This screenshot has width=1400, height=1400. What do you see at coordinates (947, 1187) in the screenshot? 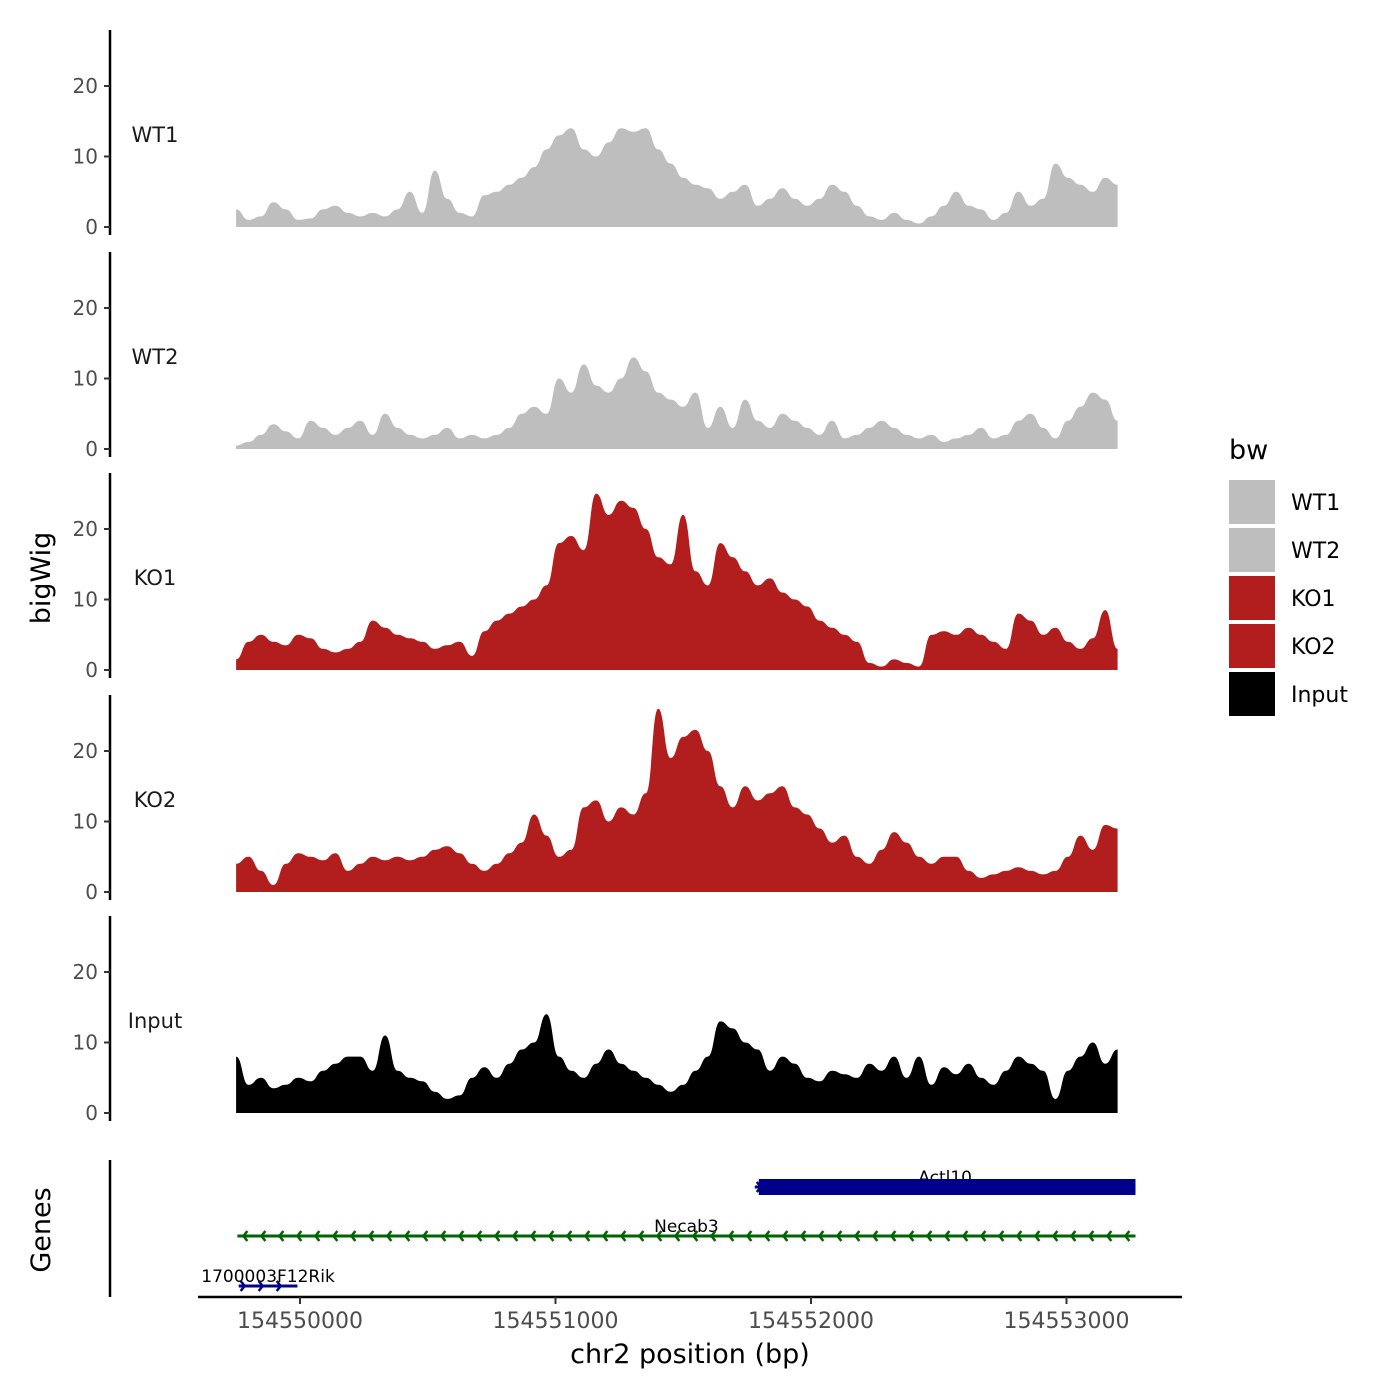
I see `gene-exon-actl10` at bounding box center [947, 1187].